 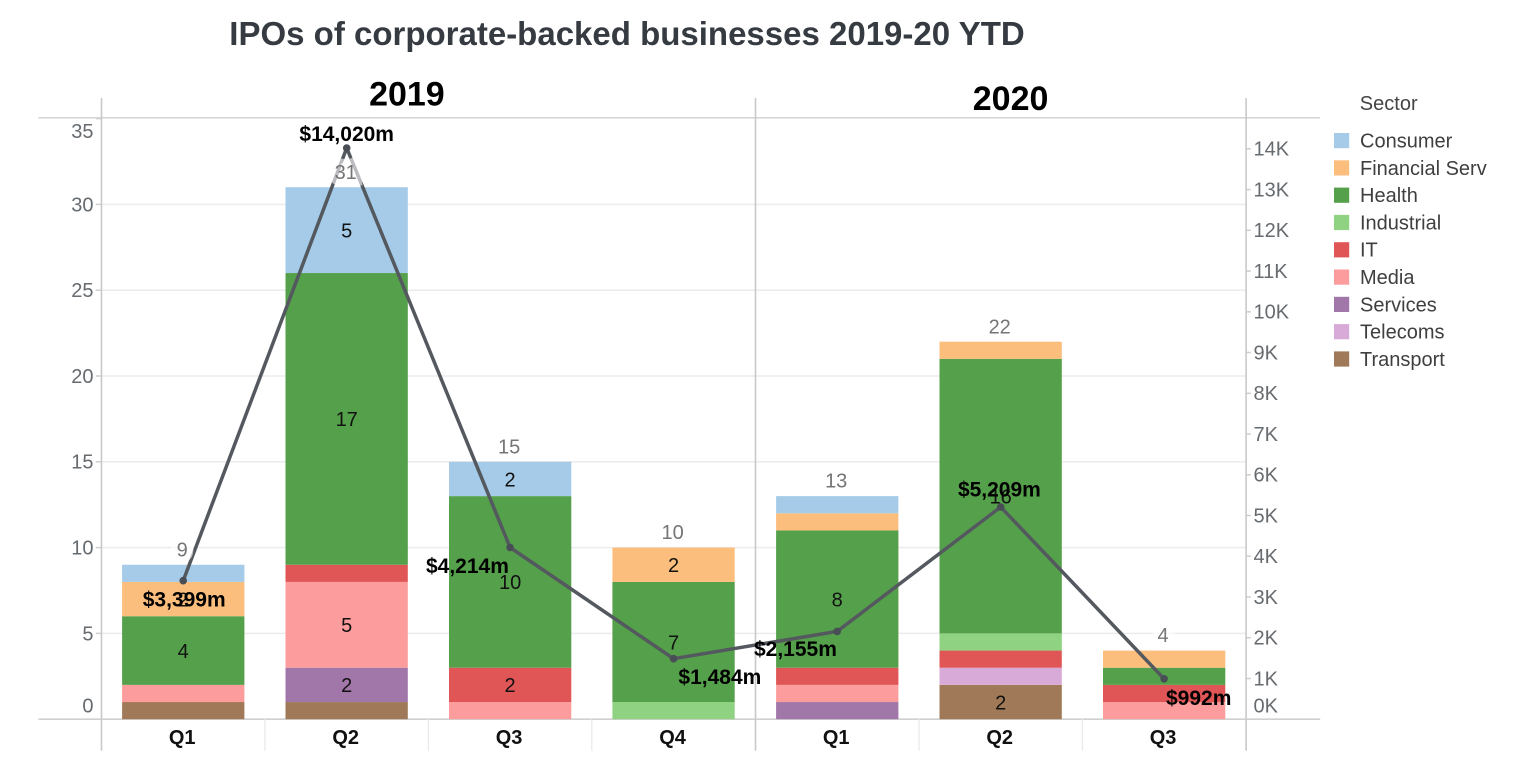 What do you see at coordinates (82, 291) in the screenshot?
I see `svg-text: 25` at bounding box center [82, 291].